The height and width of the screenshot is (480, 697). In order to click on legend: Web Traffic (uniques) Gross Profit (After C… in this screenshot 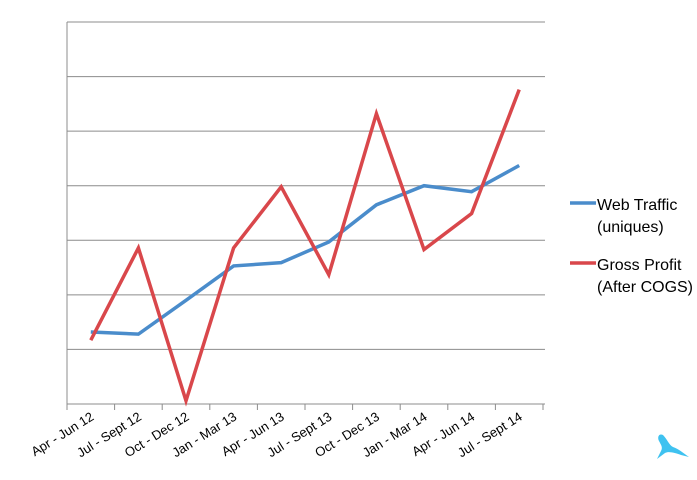, I will do `click(631, 246)`.